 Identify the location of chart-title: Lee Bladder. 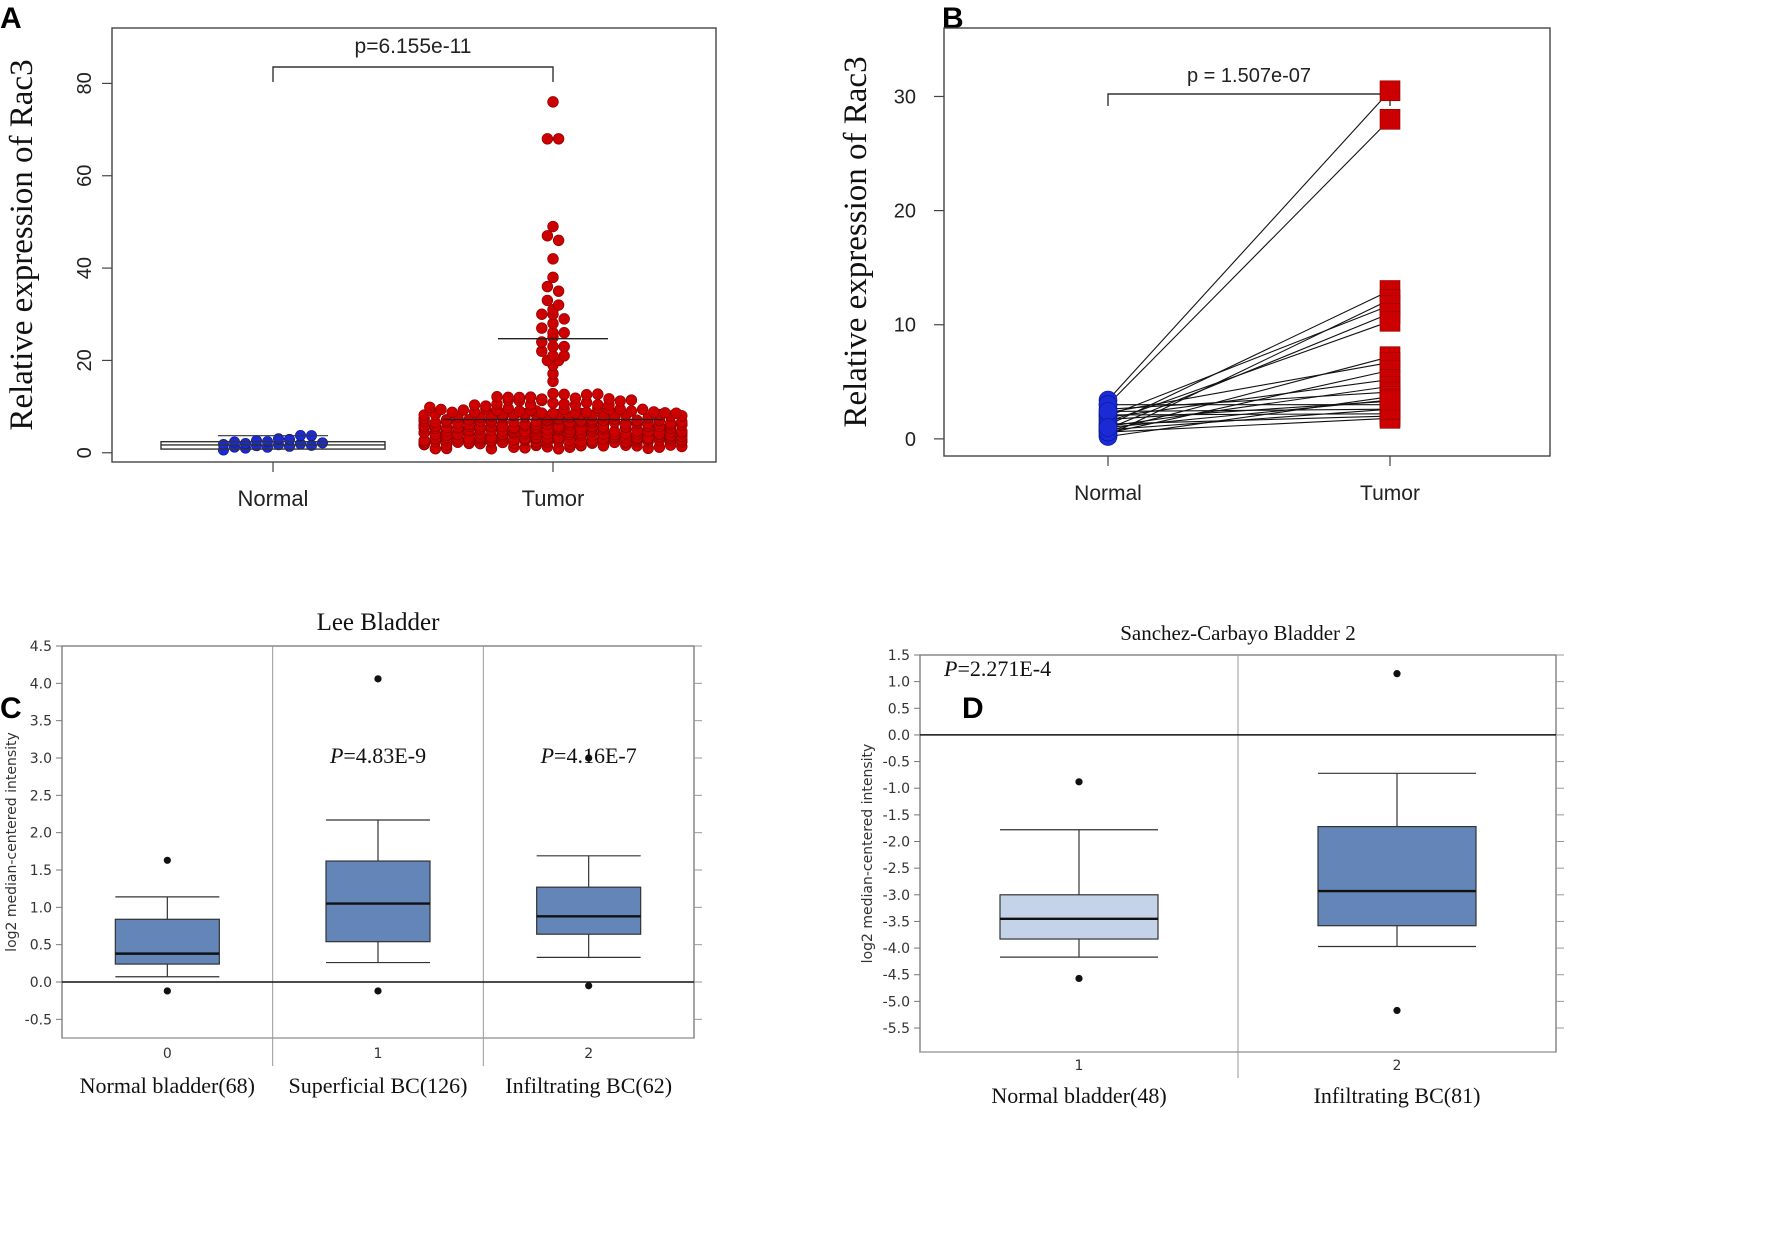
(379, 622).